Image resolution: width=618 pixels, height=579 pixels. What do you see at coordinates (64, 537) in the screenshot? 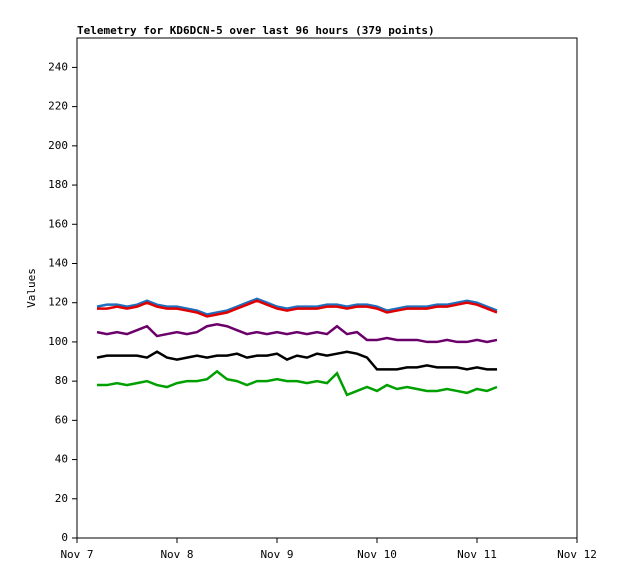
I see `y-tick-label: 0` at bounding box center [64, 537].